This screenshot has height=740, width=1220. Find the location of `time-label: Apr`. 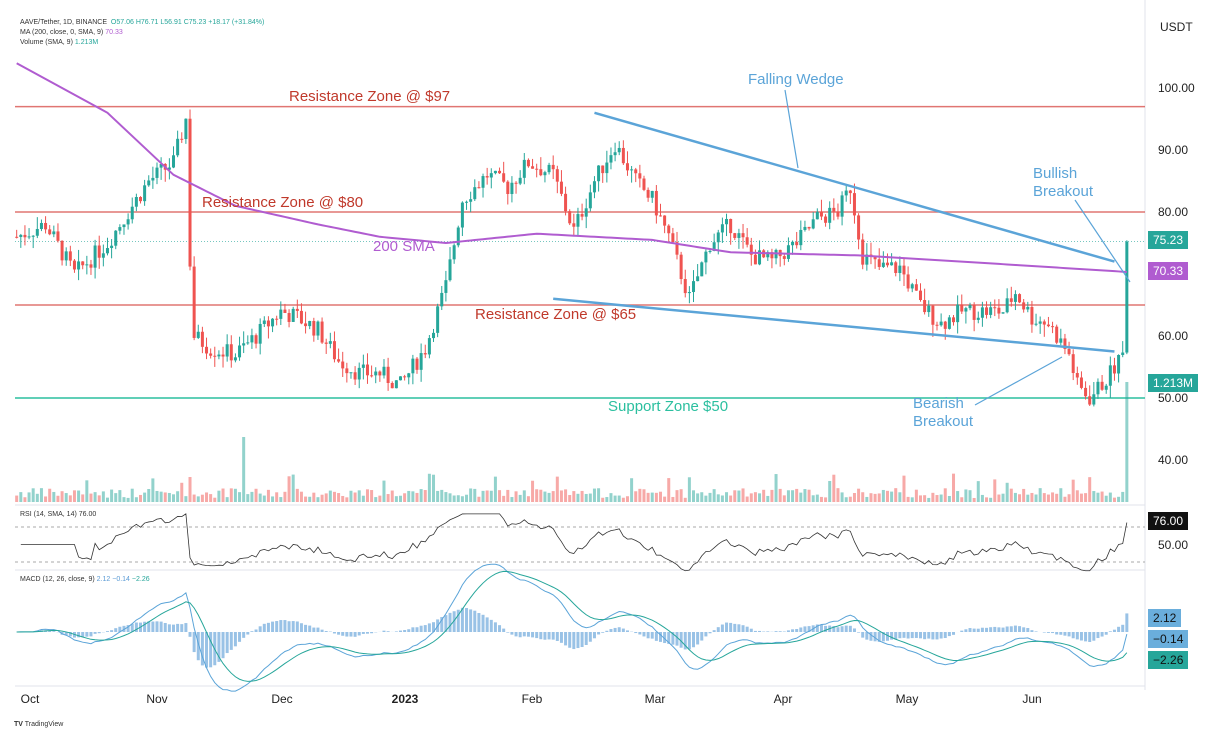

time-label: Apr is located at coordinates (783, 699).